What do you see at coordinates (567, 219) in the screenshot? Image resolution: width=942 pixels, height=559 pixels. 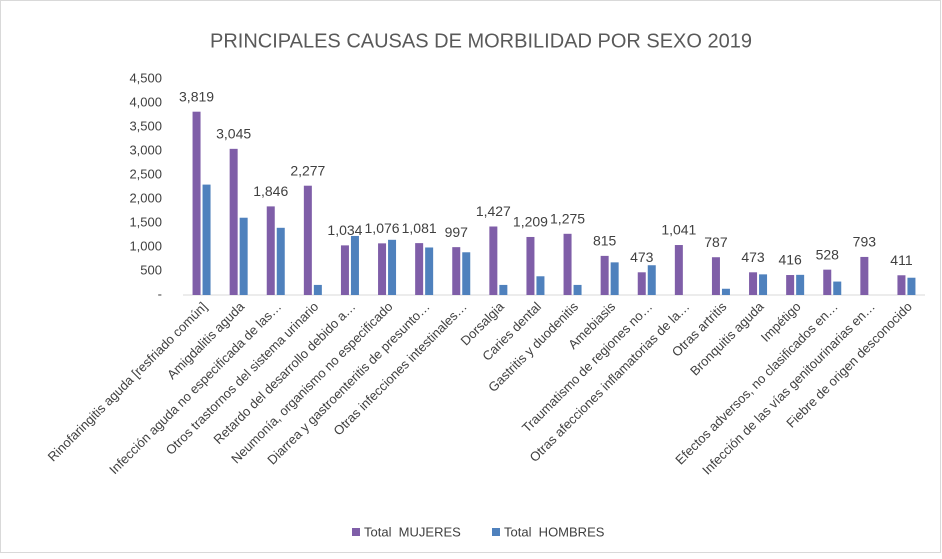 I see `data-label: 1,275` at bounding box center [567, 219].